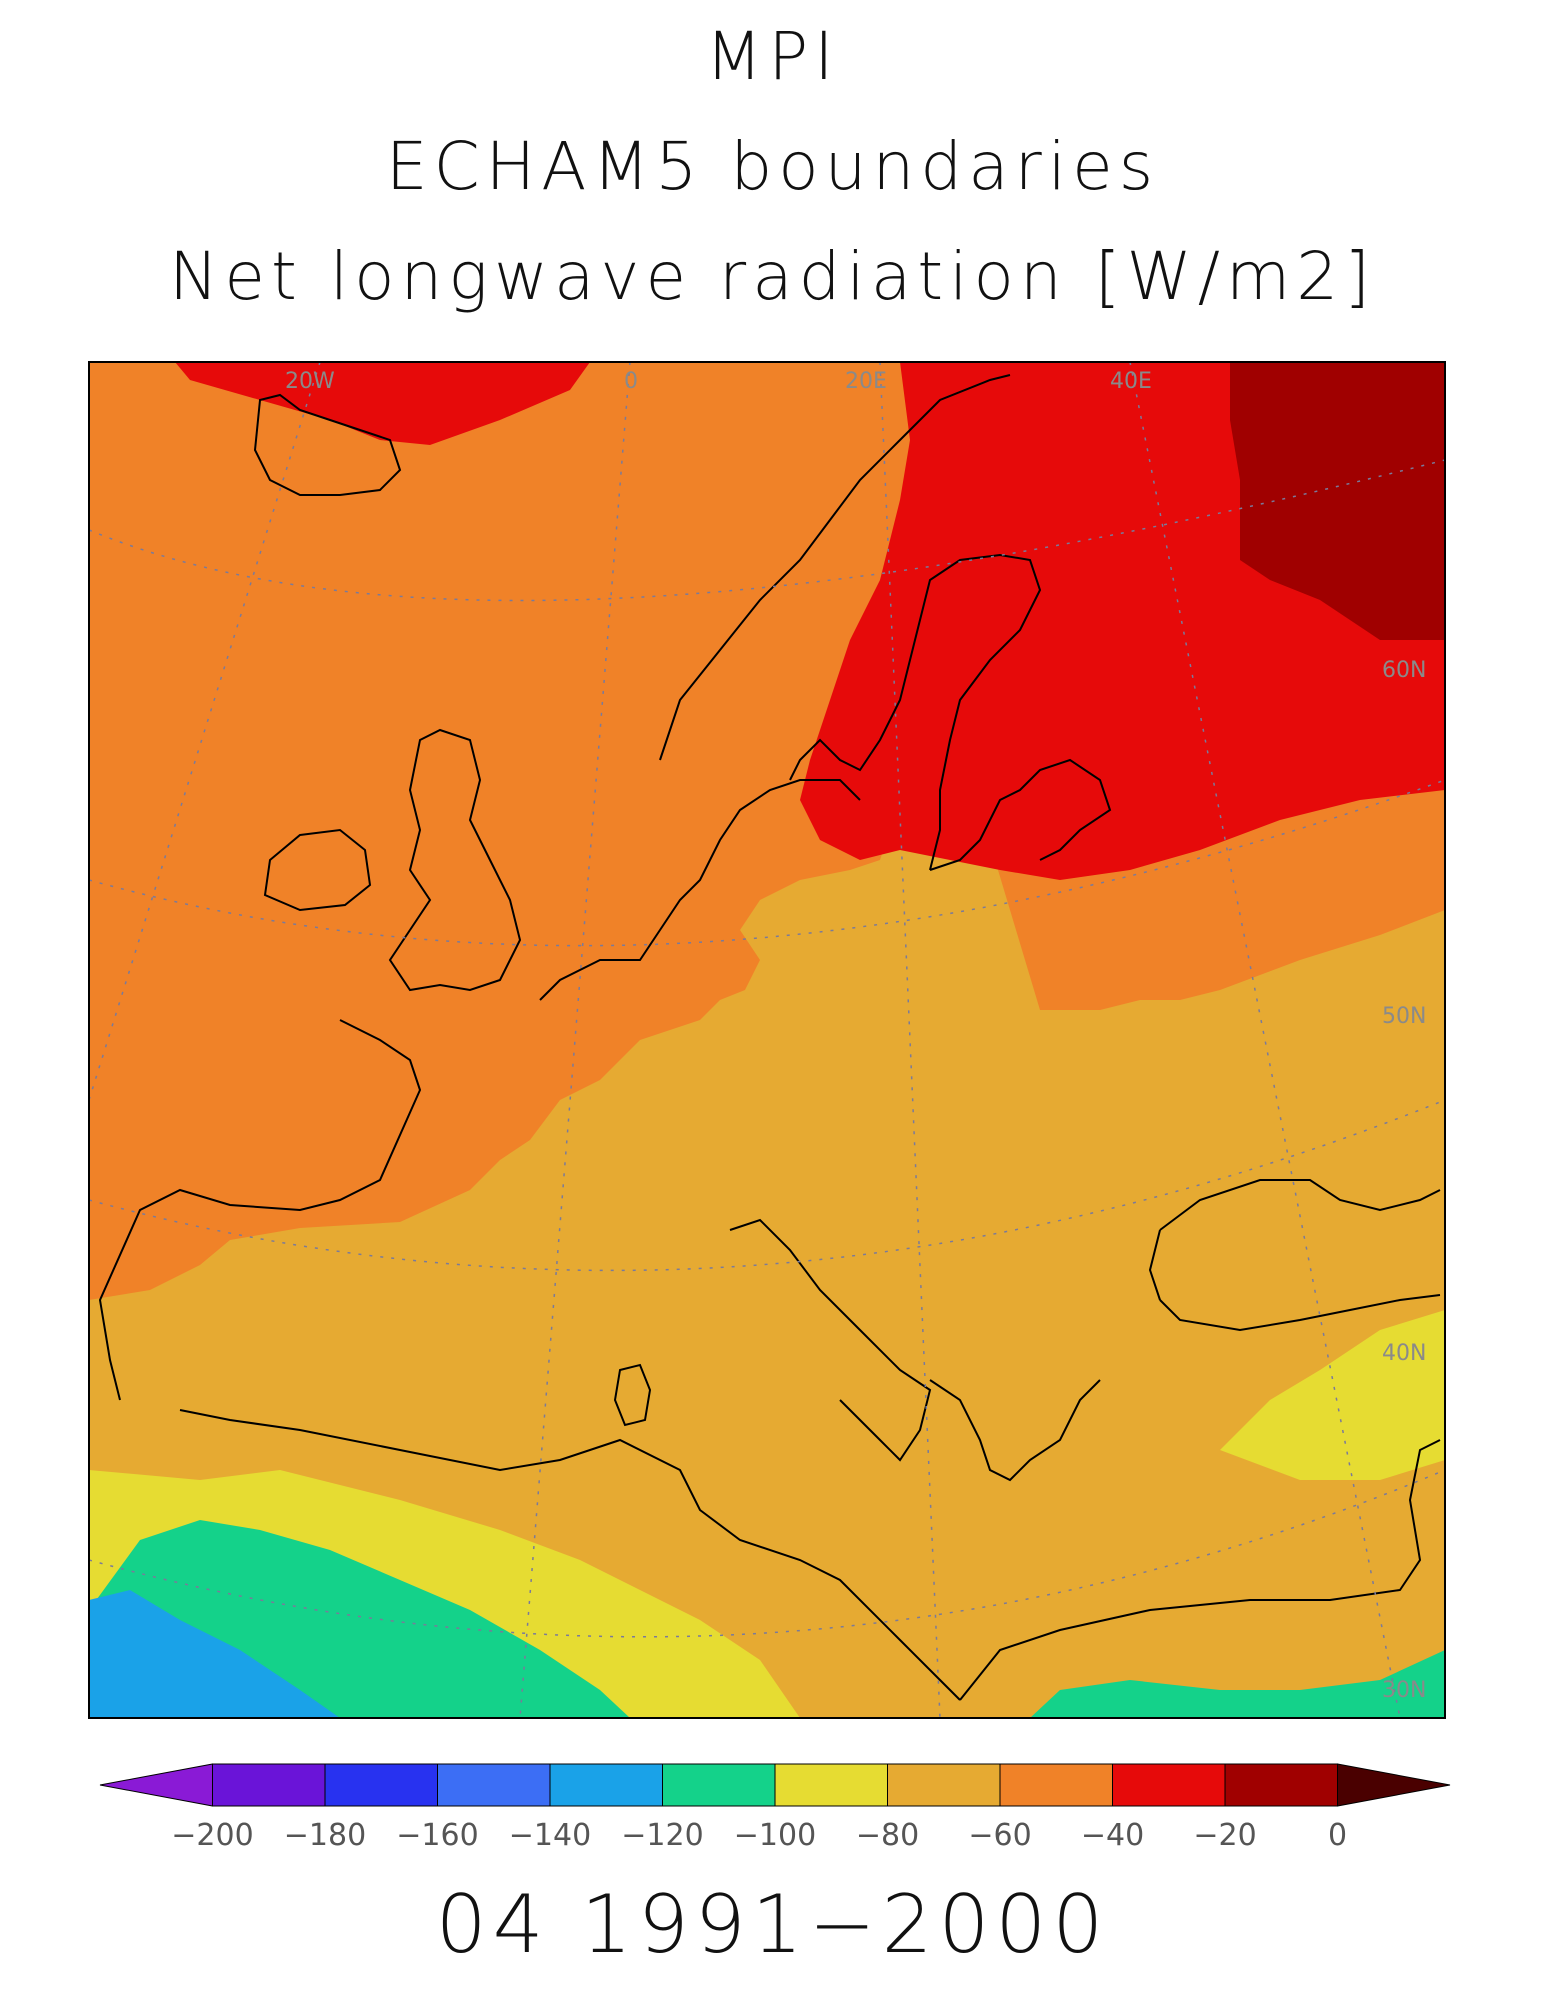  What do you see at coordinates (1394, 1785) in the screenshot?
I see `colorbar-max-arrow` at bounding box center [1394, 1785].